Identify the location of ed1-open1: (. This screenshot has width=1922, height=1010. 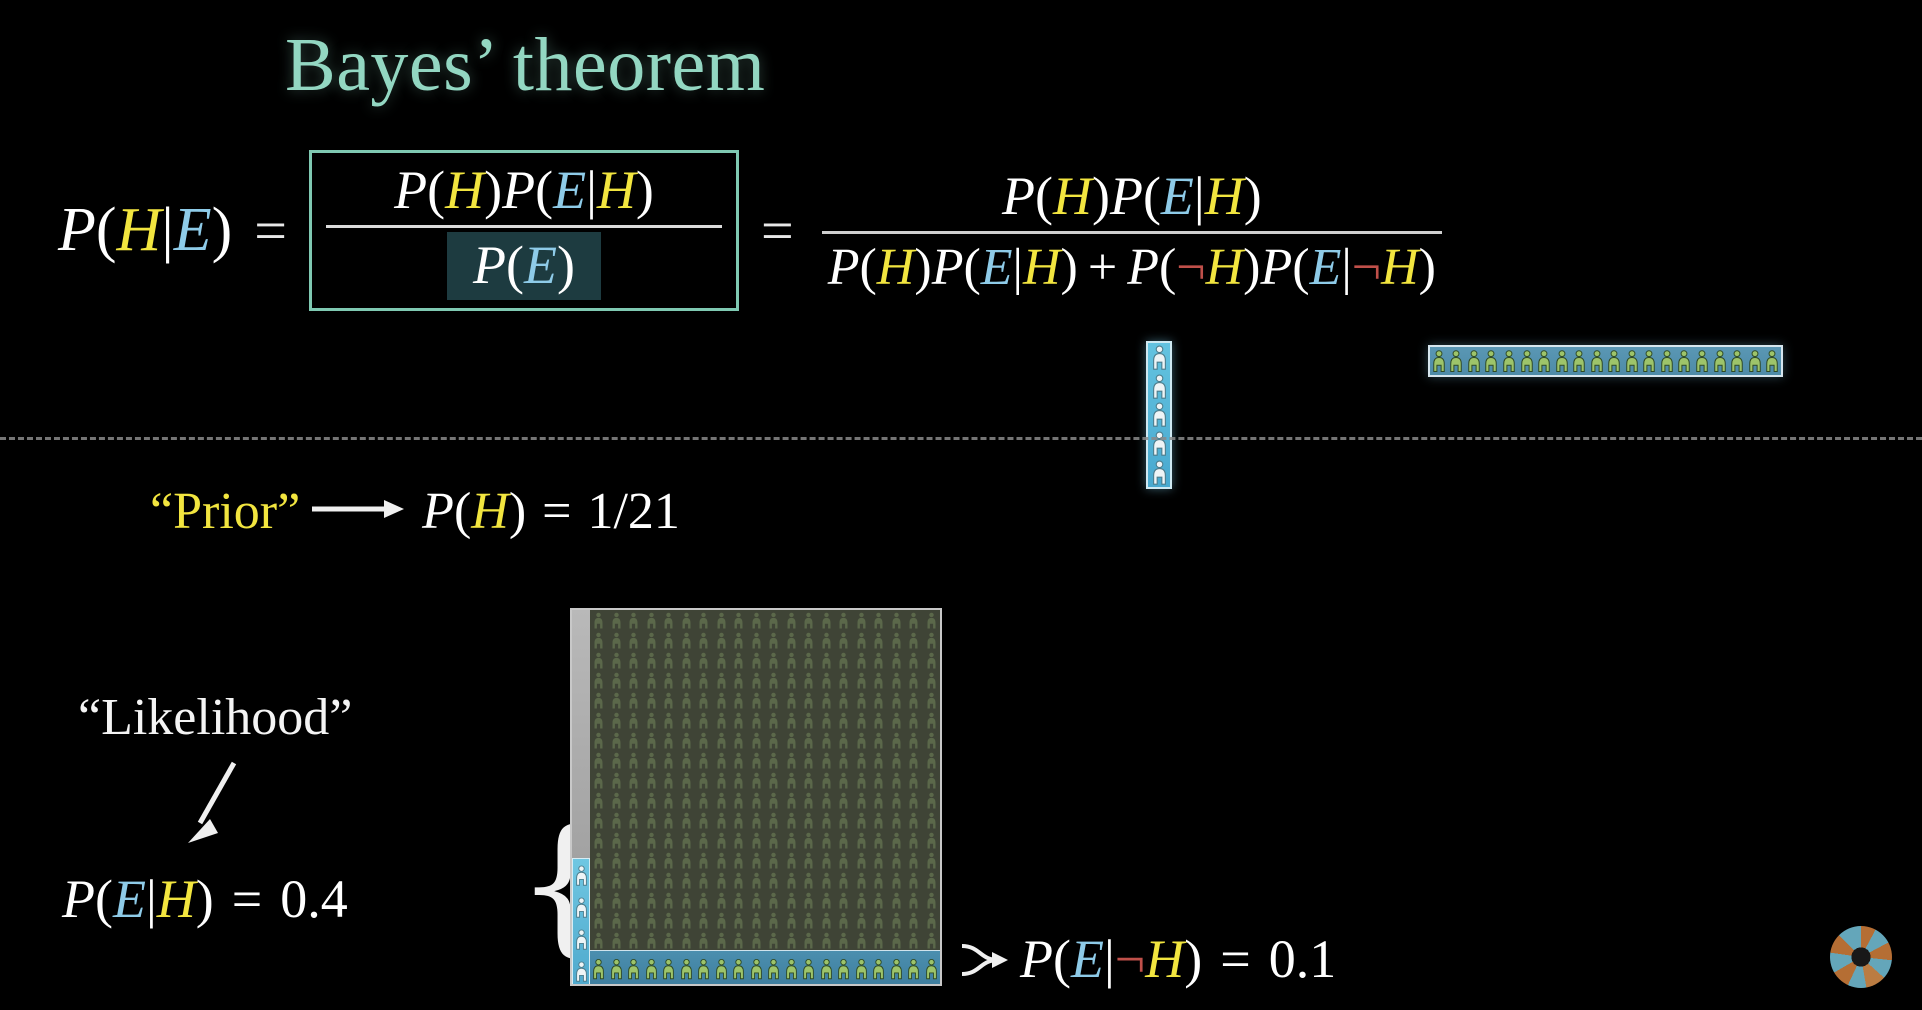
(868, 267).